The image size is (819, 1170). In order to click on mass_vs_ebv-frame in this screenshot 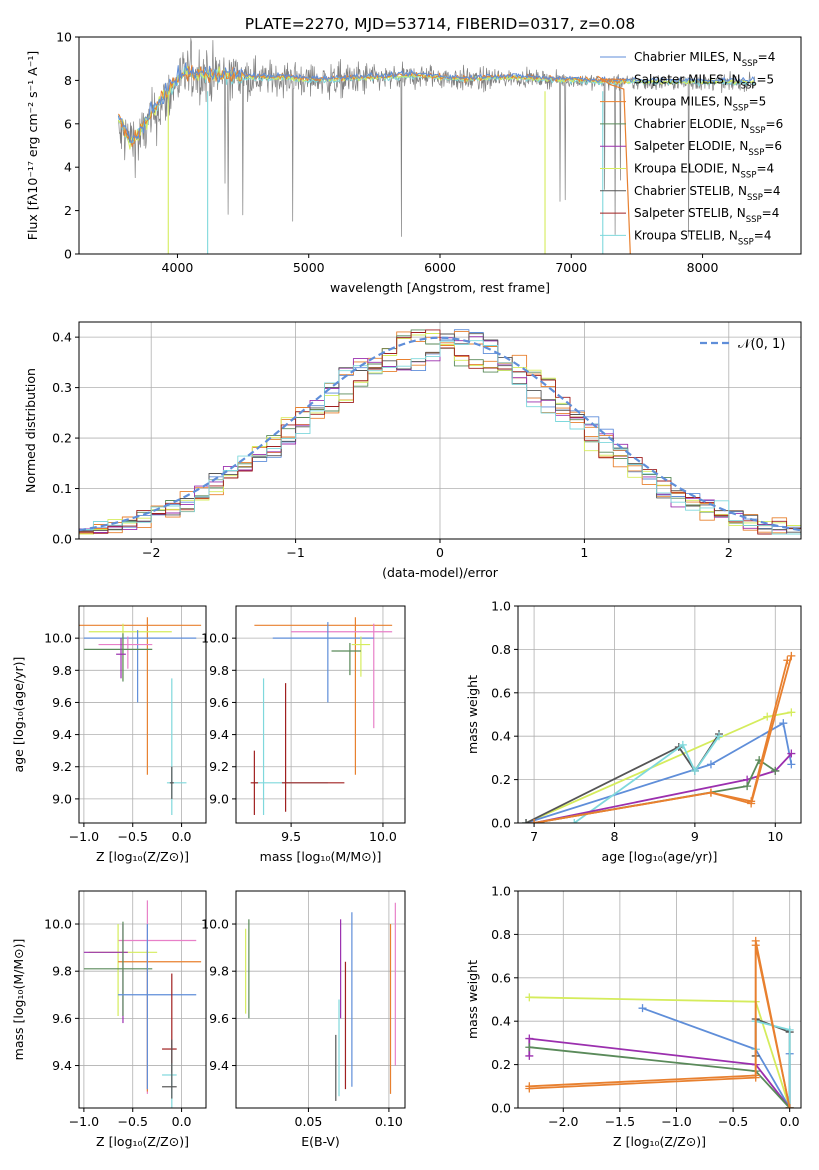, I will do `click(320, 999)`.